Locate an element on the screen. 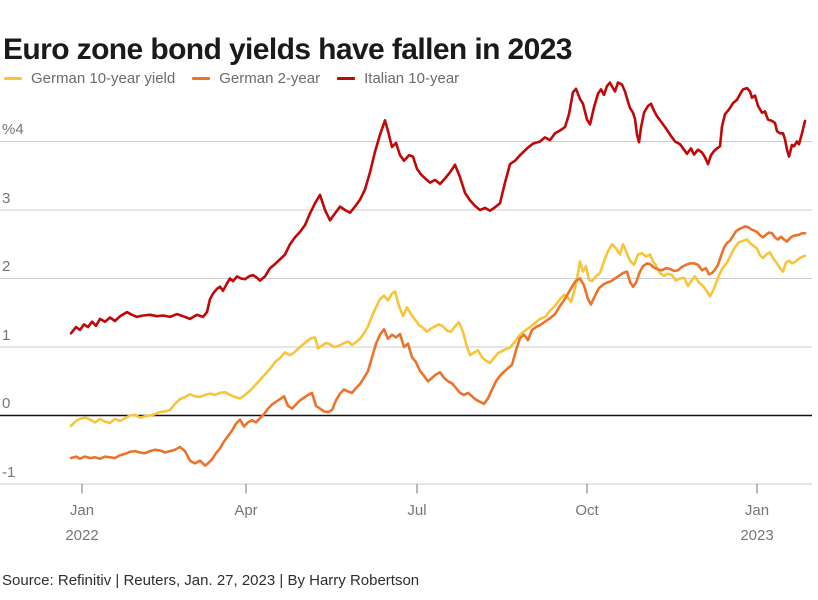  legend-item: Italian 10-year is located at coordinates (398, 78).